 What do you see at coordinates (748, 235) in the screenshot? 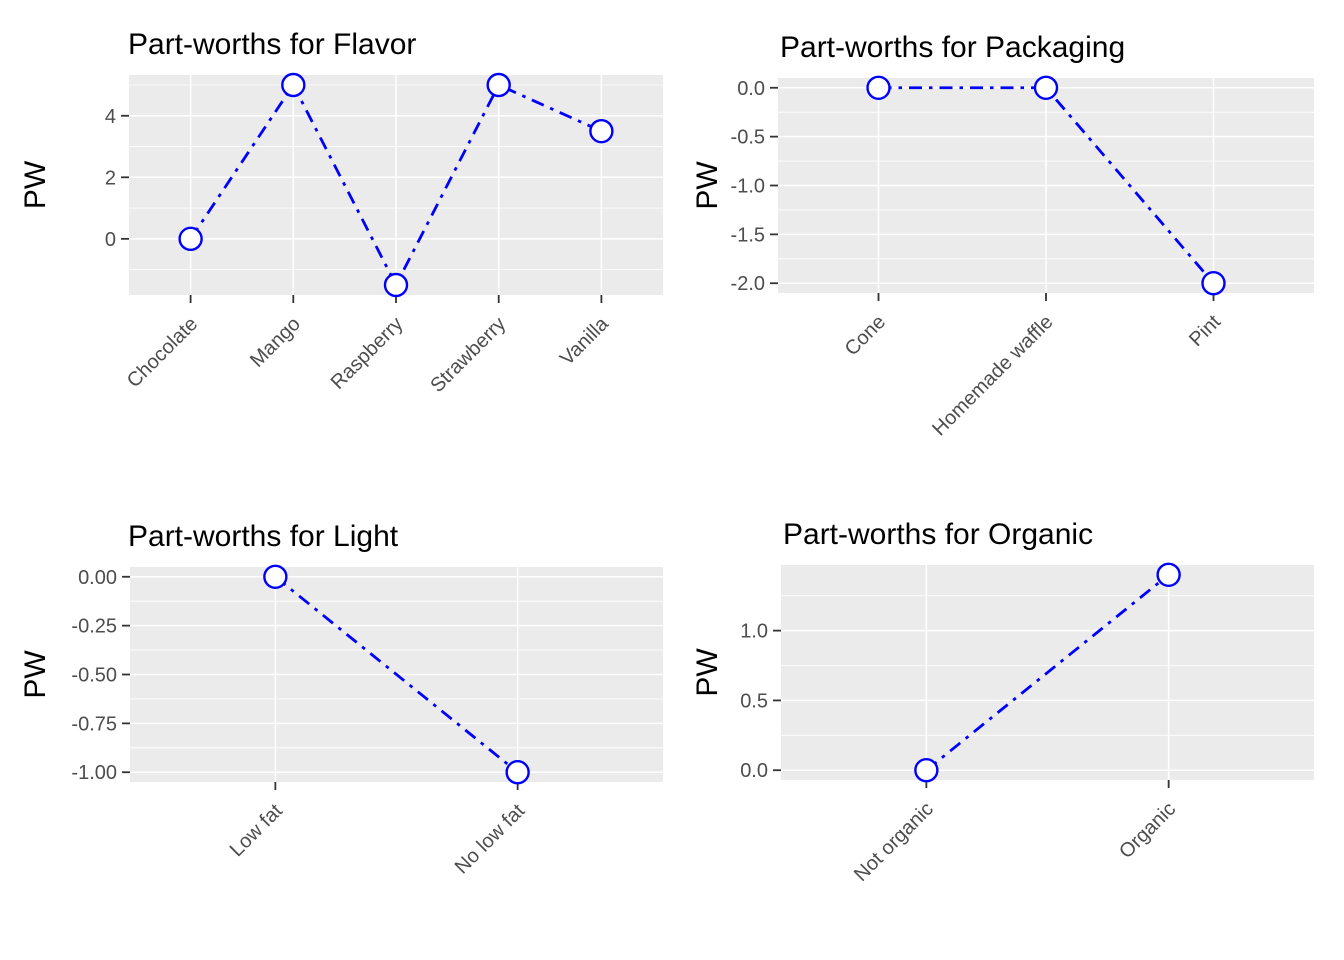
I see `y-tick-label: -1.5` at bounding box center [748, 235].